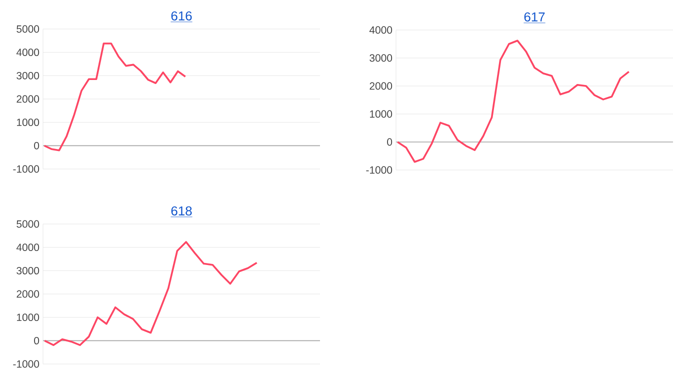 This screenshot has height=388, width=700. What do you see at coordinates (181, 16) in the screenshot?
I see `chart-title: 616` at bounding box center [181, 16].